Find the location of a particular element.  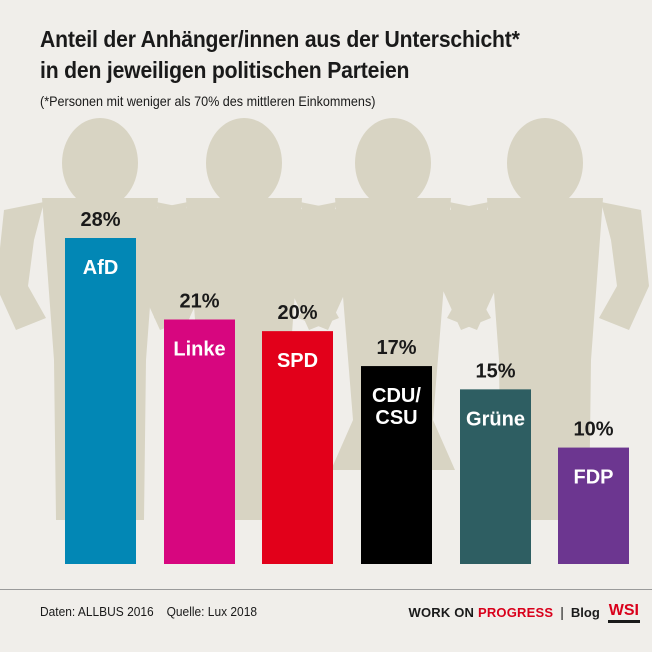

category-label: Linke is located at coordinates (199, 350).